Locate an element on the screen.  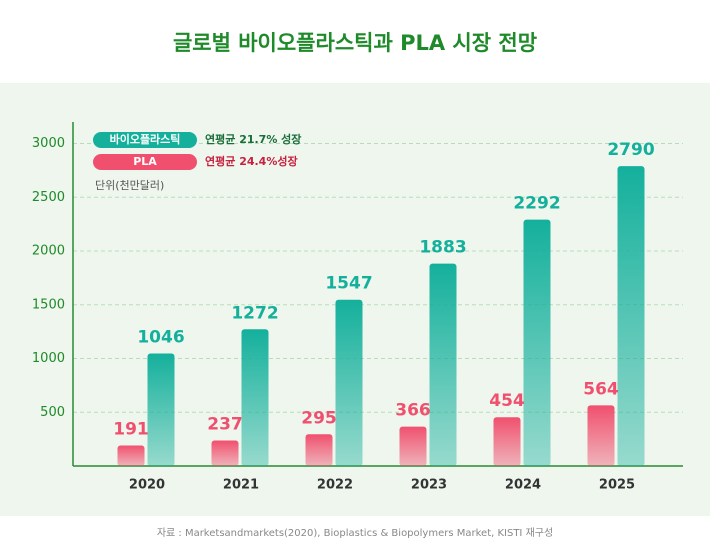
x-tick-label: 2025 is located at coordinates (617, 485).